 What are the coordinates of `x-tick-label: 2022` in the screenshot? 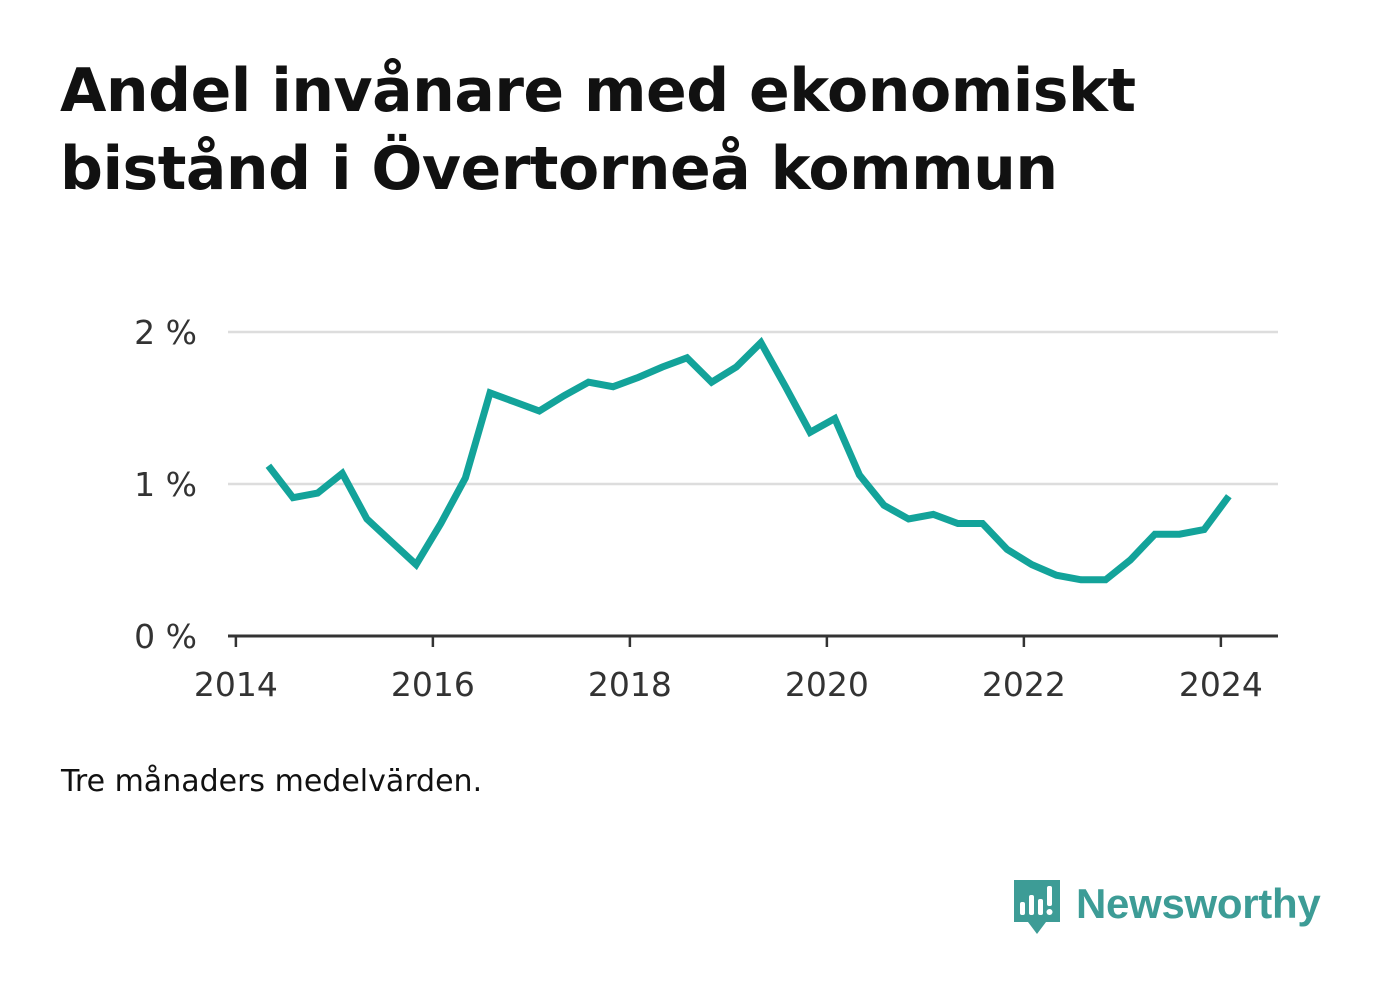 It's located at (1024, 684).